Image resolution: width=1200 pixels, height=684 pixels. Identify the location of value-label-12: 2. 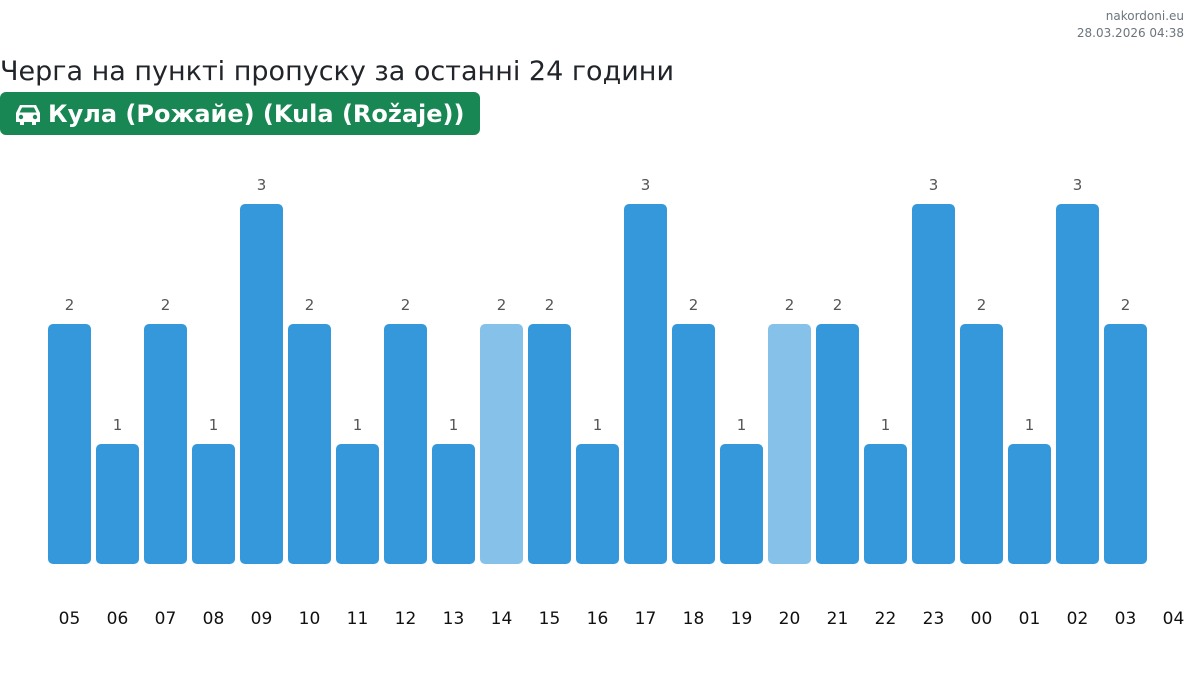
(406, 305).